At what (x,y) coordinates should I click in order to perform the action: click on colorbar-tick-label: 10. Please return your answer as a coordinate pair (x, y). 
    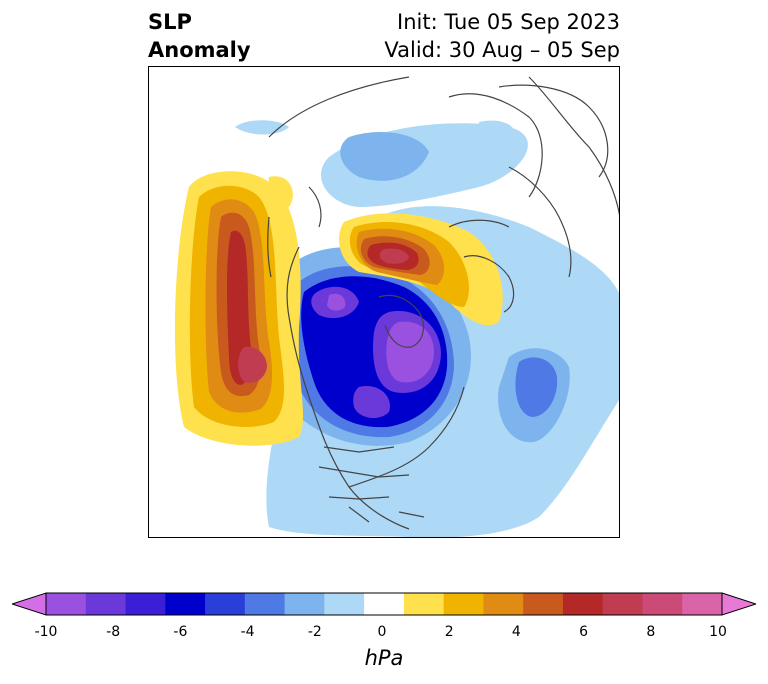
    Looking at the image, I should click on (718, 632).